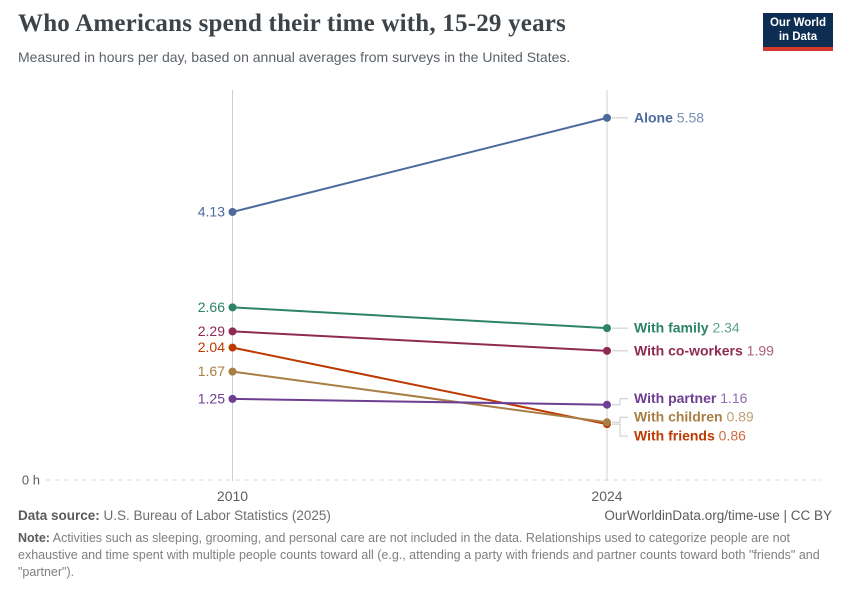  What do you see at coordinates (34, 538) in the screenshot?
I see `note-label: Note:` at bounding box center [34, 538].